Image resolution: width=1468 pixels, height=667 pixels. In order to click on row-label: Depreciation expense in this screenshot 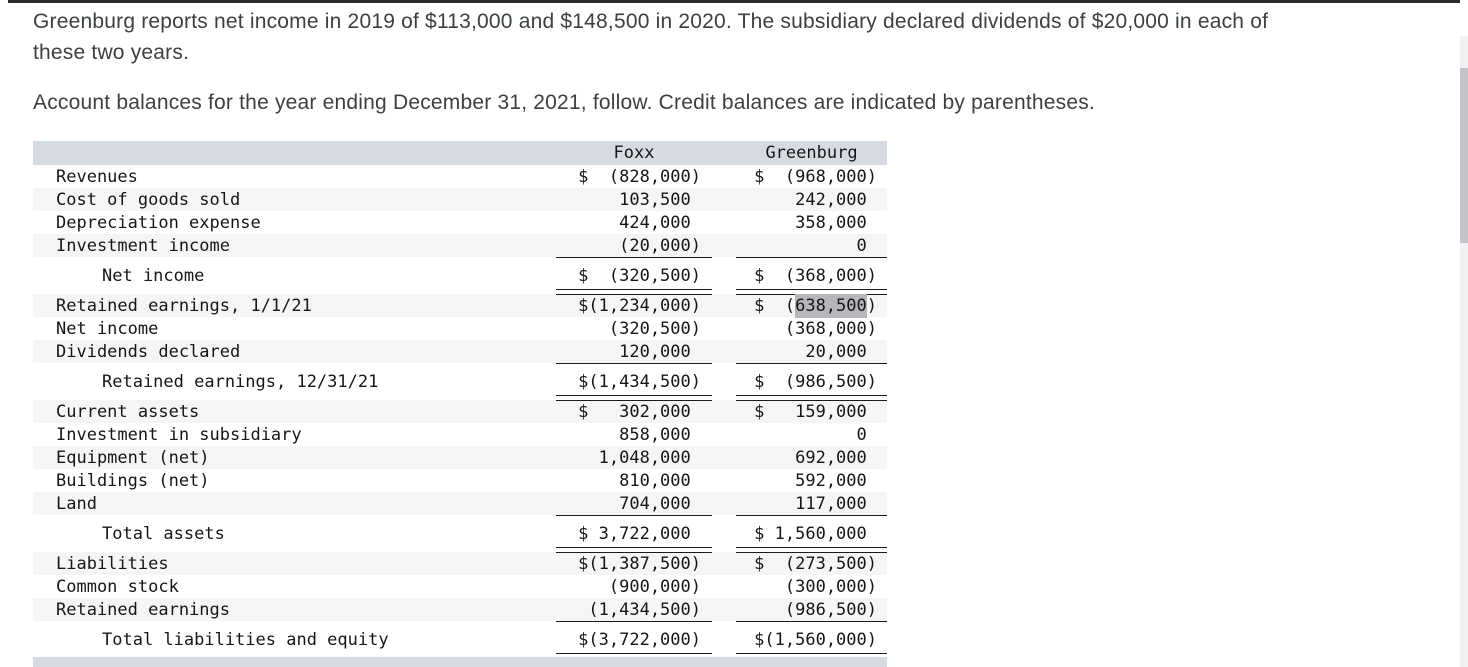, I will do `click(158, 222)`.